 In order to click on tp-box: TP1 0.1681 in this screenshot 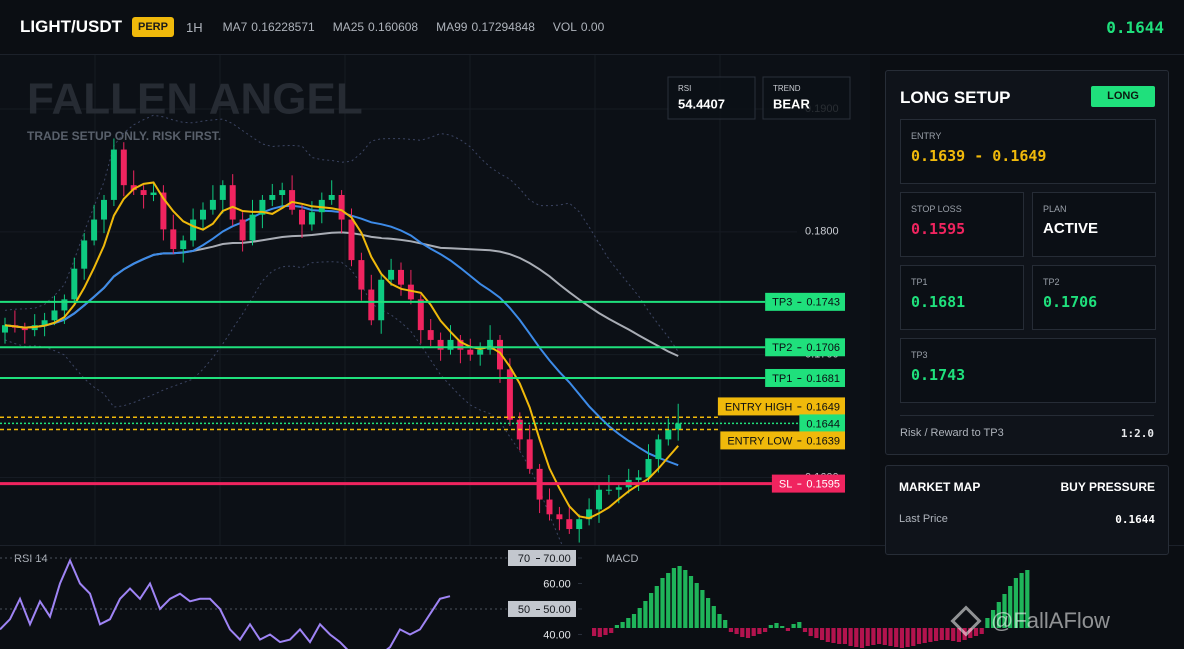, I will do `click(962, 297)`.